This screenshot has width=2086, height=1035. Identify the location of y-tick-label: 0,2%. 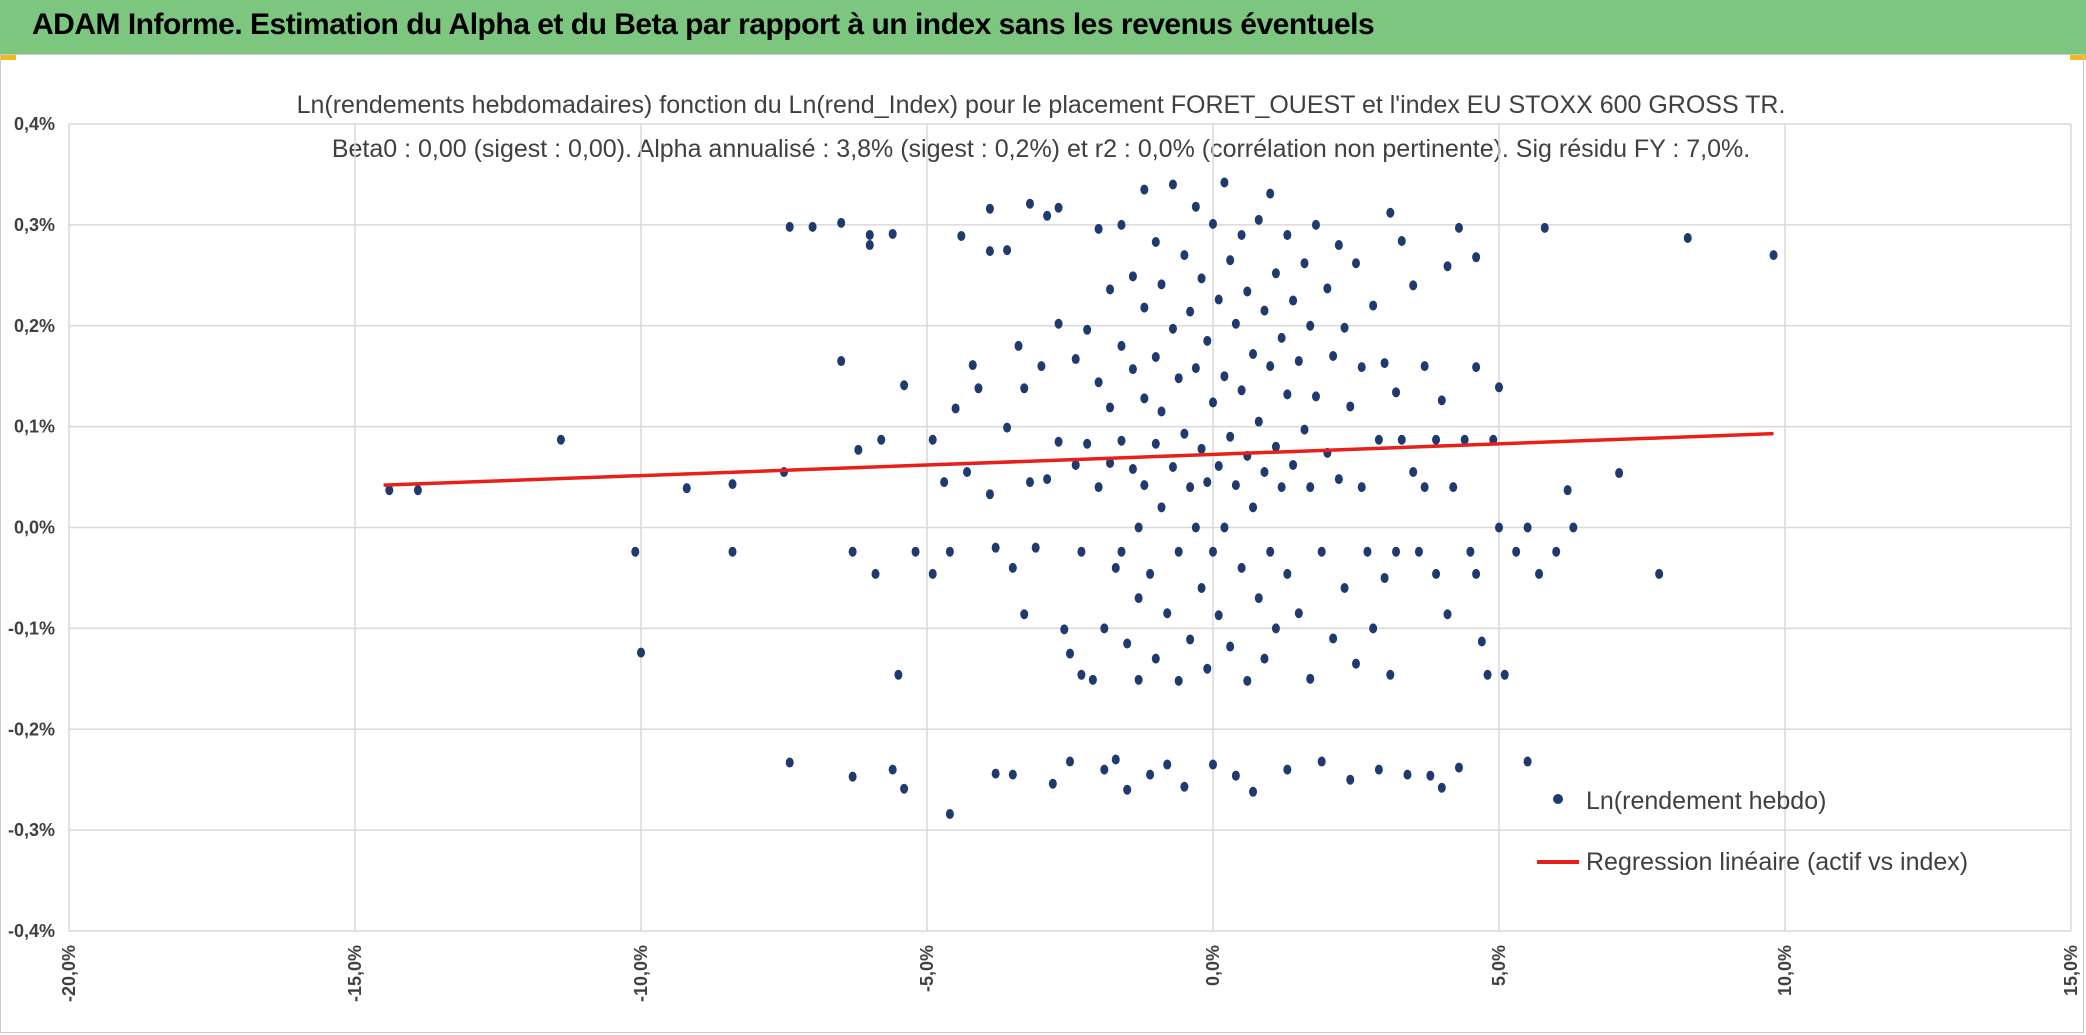
(34, 326).